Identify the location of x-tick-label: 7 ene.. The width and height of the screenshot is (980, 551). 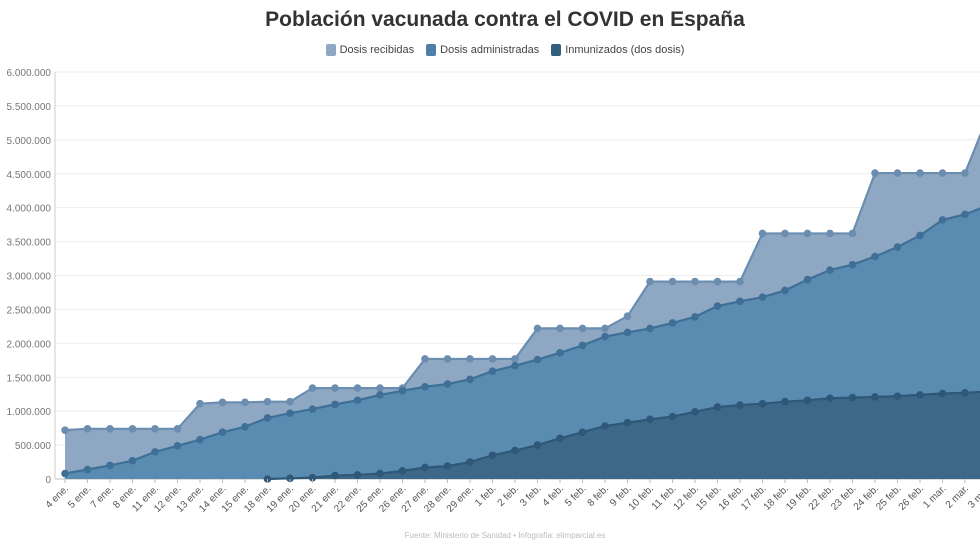
(102, 496).